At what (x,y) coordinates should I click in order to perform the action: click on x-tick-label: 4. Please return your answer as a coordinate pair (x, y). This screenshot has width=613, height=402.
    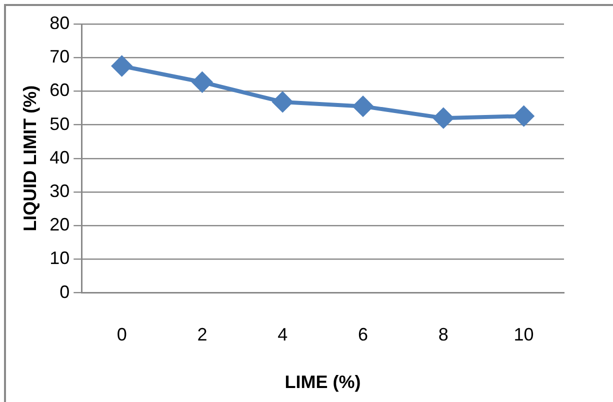
    Looking at the image, I should click on (283, 334).